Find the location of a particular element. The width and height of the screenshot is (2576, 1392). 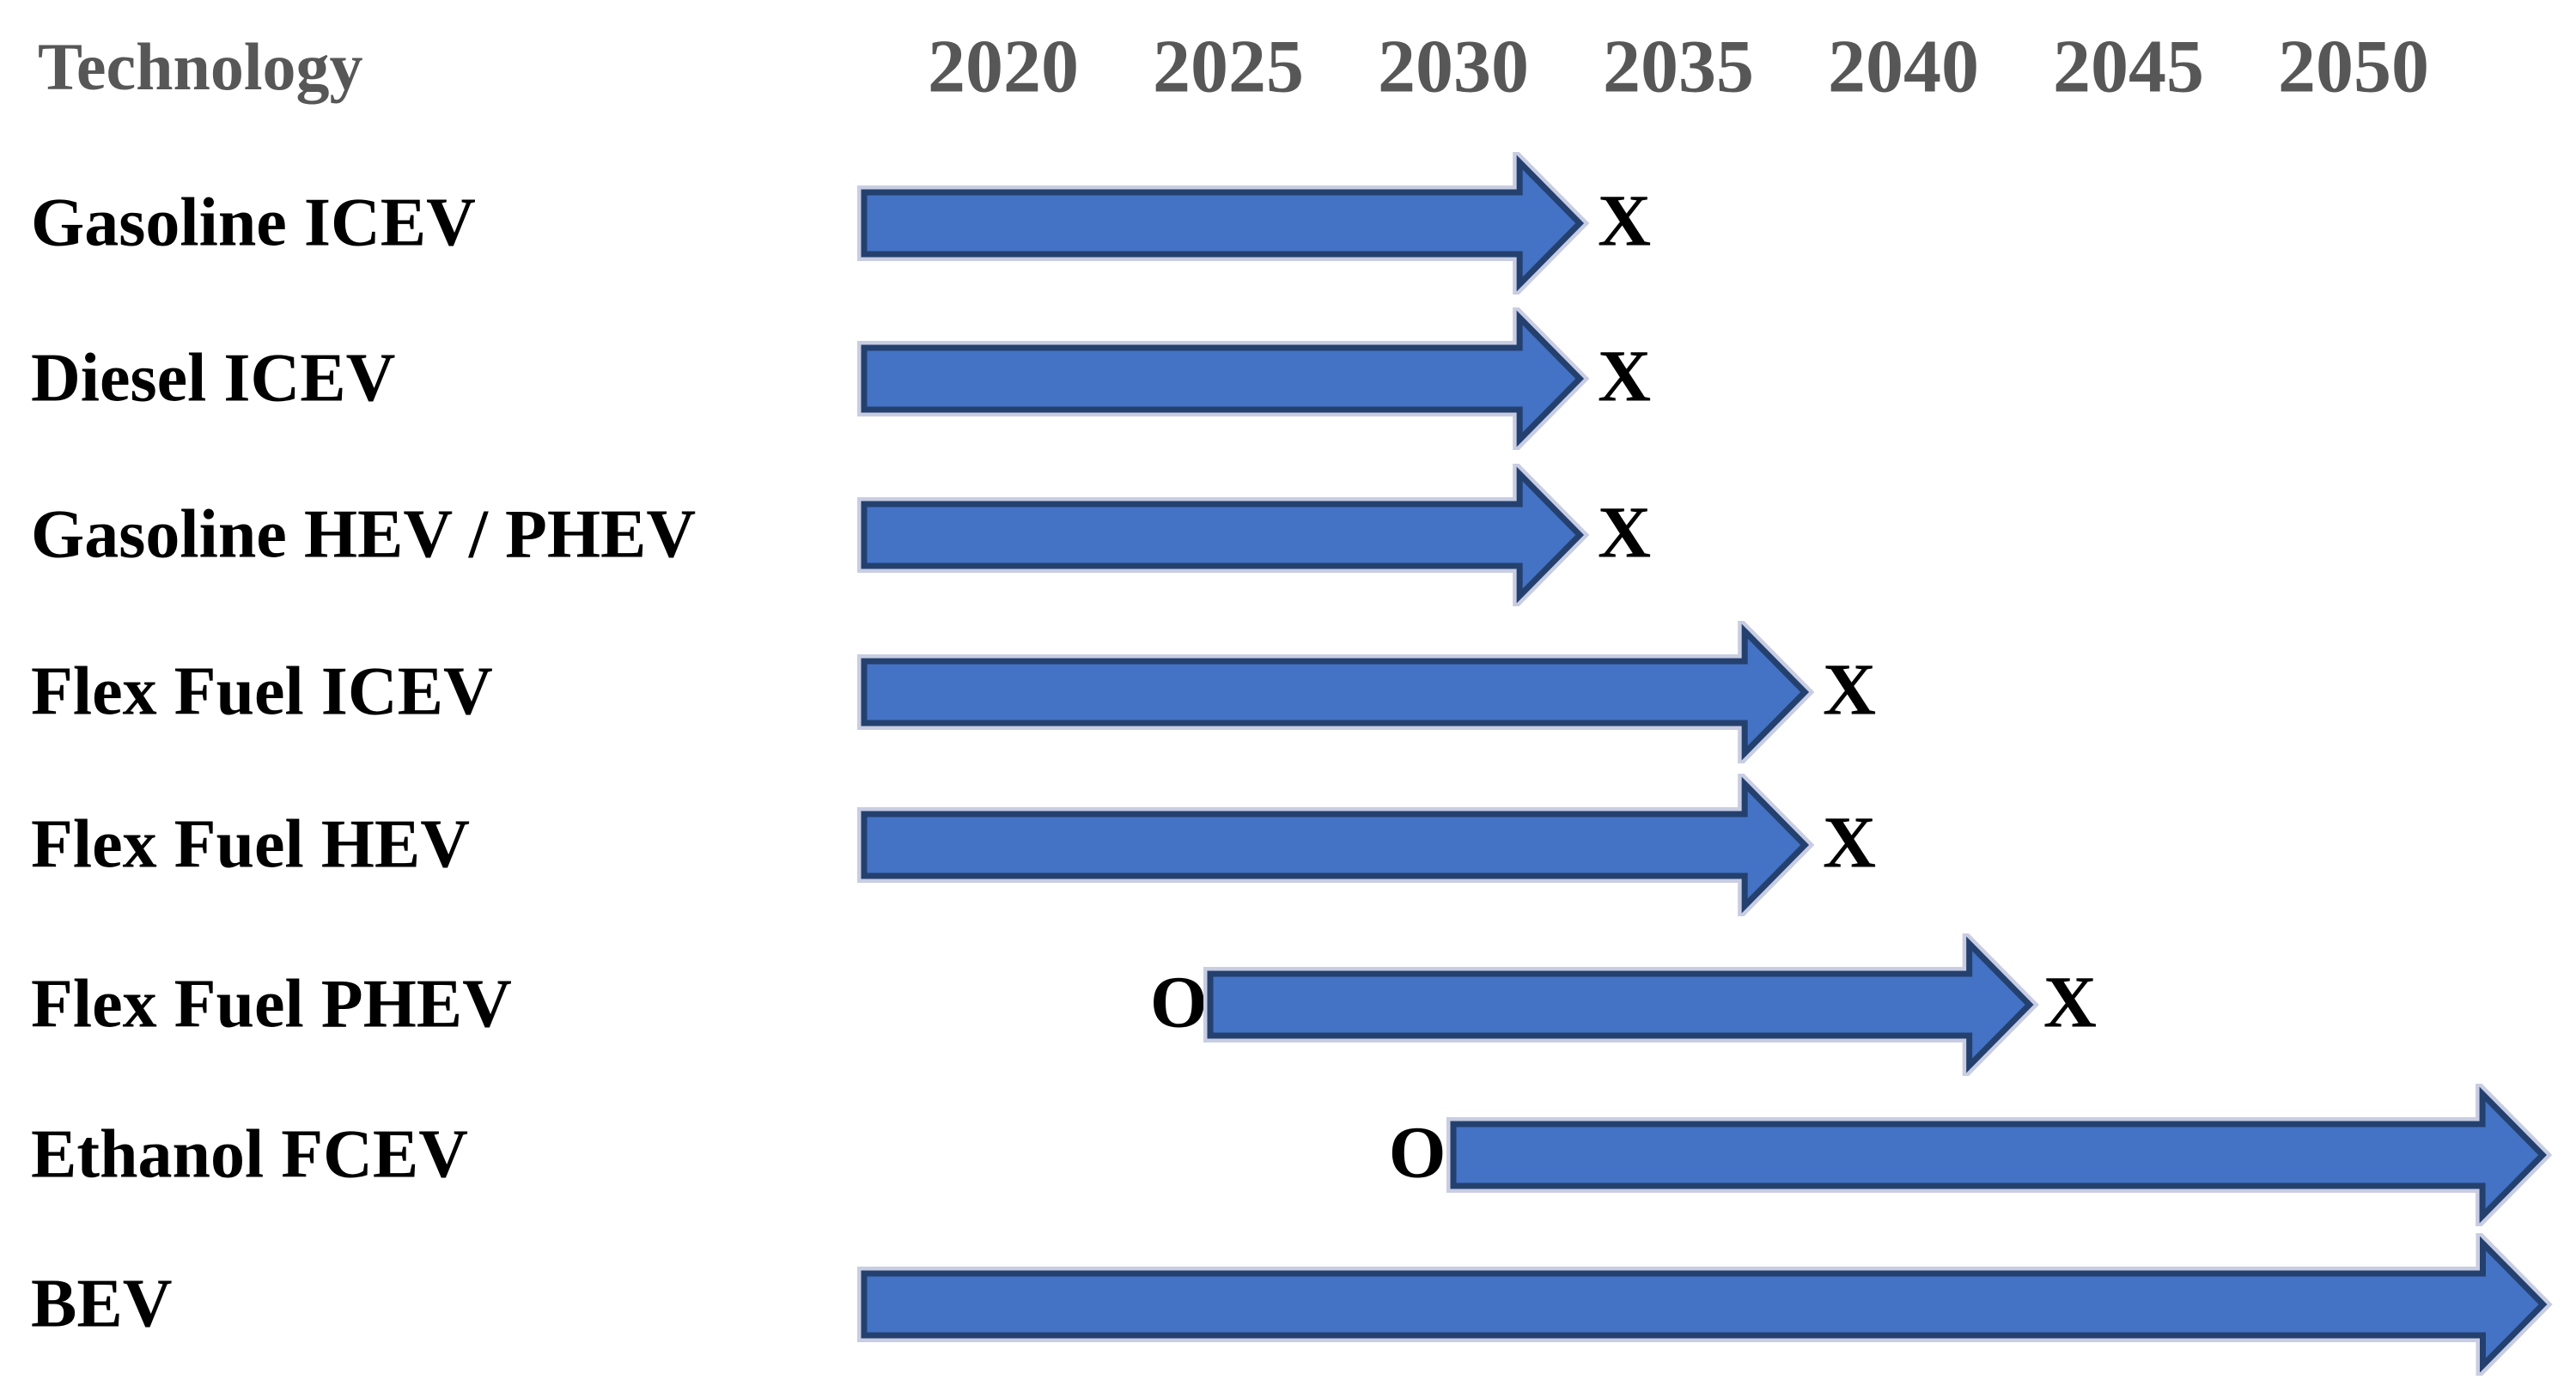

row-ethanol-fcev-arrow is located at coordinates (1999, 1155).